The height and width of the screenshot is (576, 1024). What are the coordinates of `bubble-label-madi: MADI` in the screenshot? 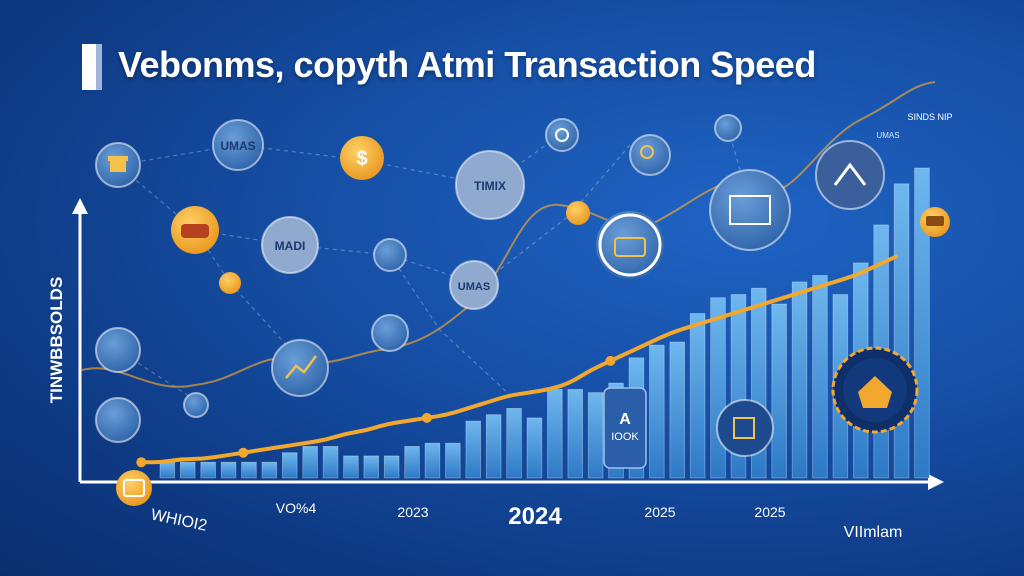 It's located at (290, 246).